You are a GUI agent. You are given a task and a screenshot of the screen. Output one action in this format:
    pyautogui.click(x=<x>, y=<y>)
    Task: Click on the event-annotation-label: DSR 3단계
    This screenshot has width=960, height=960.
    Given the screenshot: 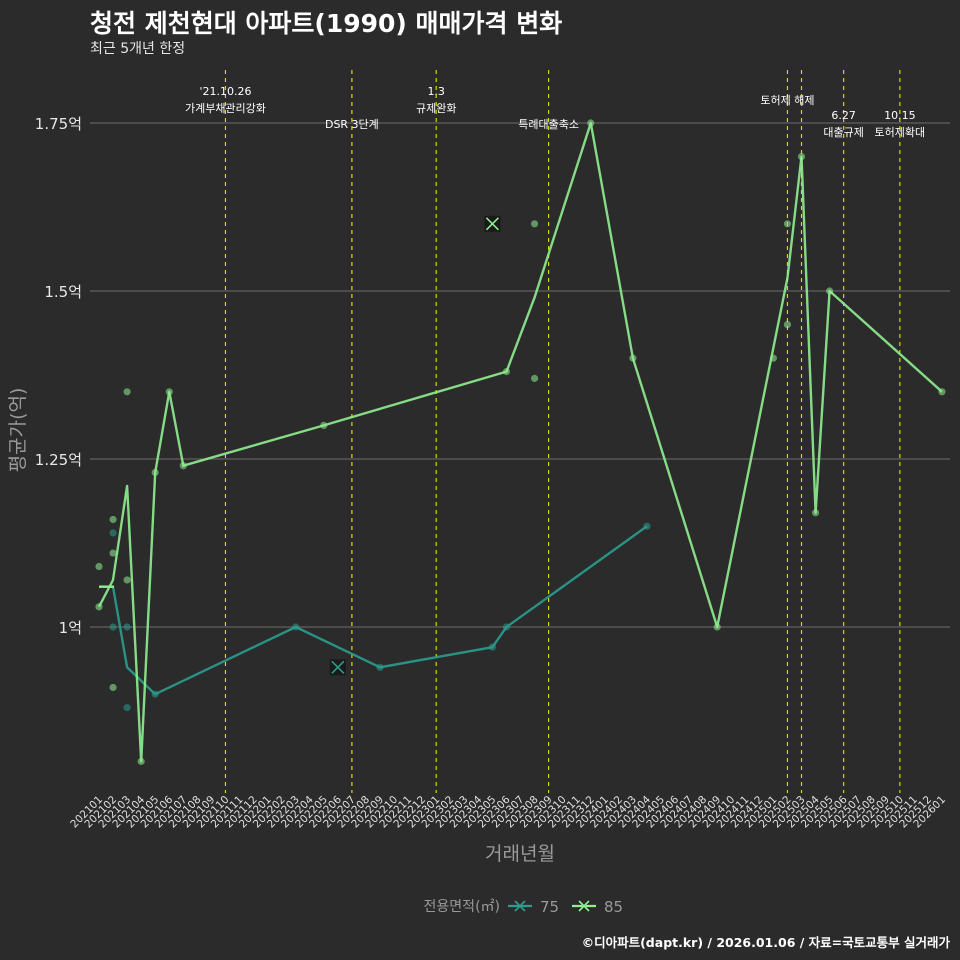 What is the action you would take?
    pyautogui.click(x=352, y=124)
    